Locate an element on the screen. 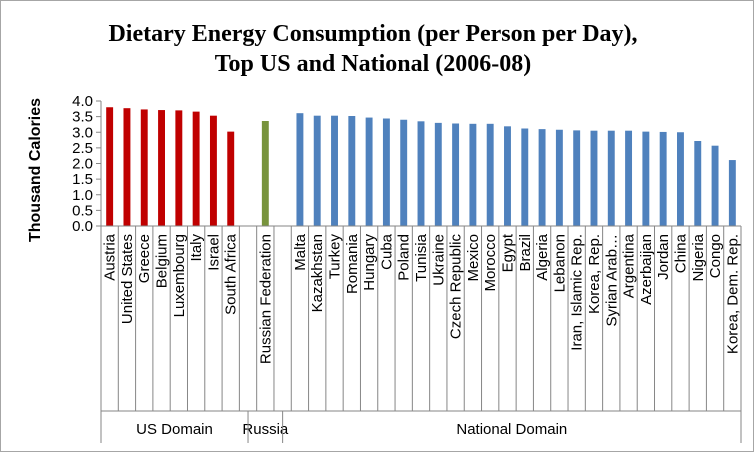  category-label: Czech Republic is located at coordinates (456, 287).